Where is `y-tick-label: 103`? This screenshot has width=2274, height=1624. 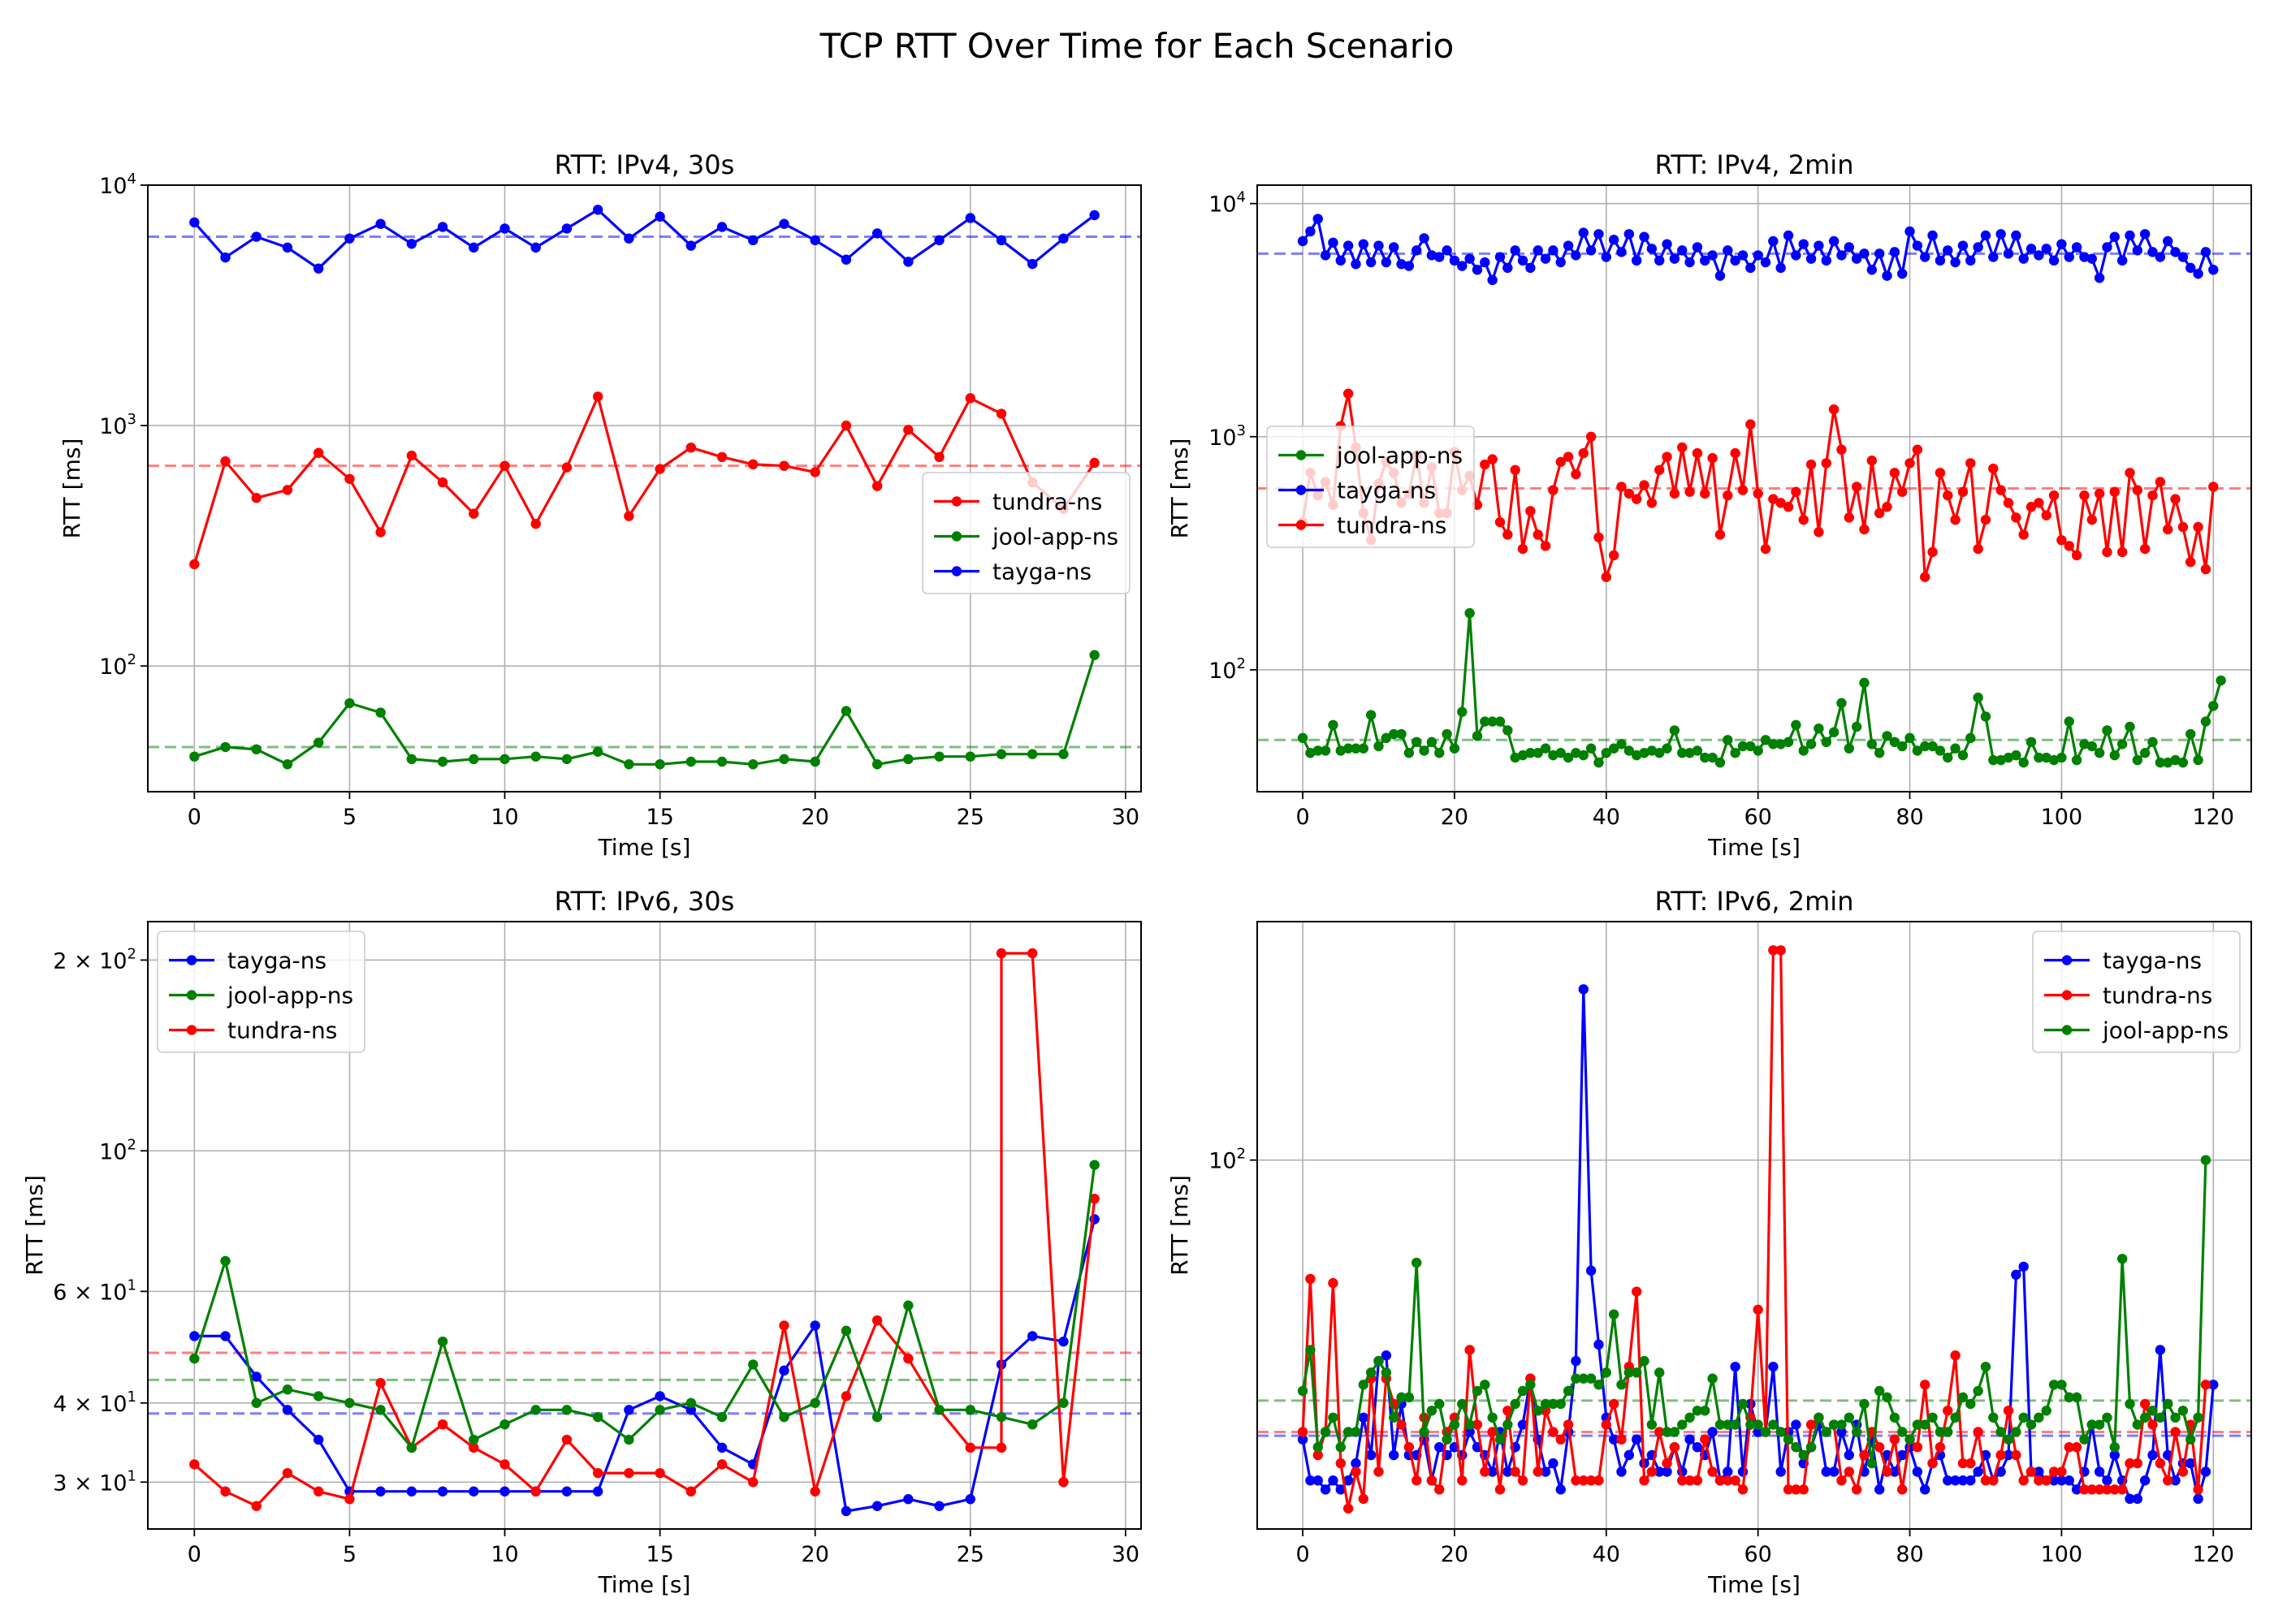 y-tick-label: 103 is located at coordinates (1227, 436).